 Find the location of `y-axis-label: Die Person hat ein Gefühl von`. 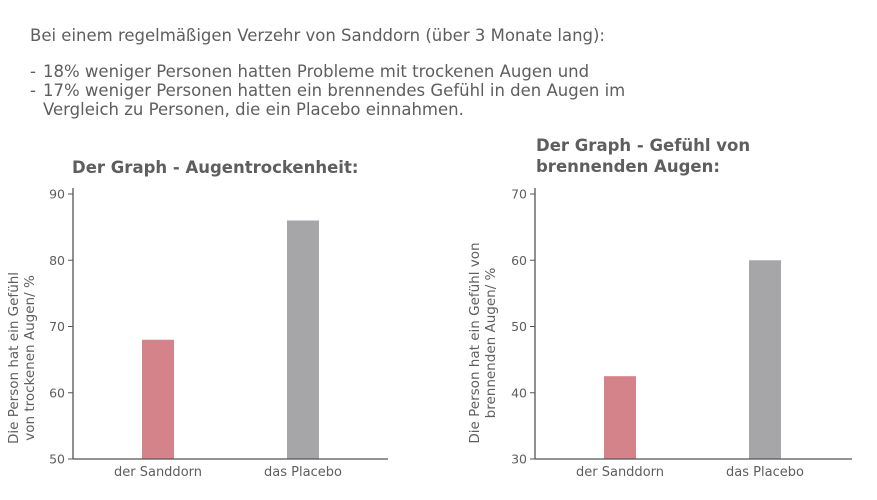

y-axis-label: Die Person hat ein Gefühl von is located at coordinates (475, 342).